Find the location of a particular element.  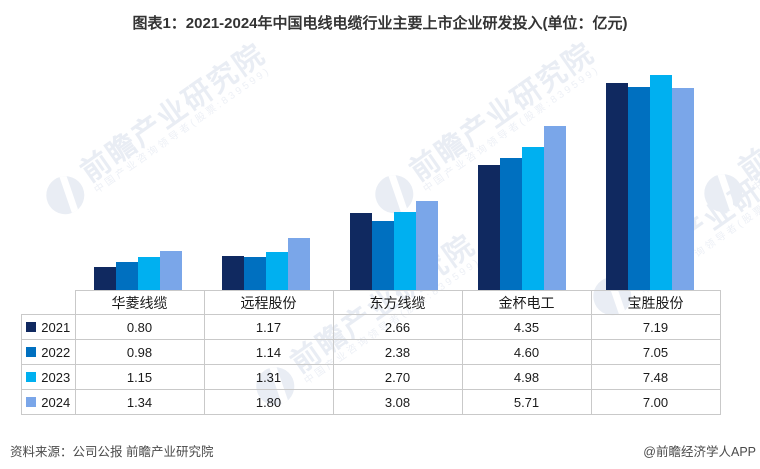

table-row-2024: 2024 1.34 1.80 3.08 5.71 7.00 is located at coordinates (371, 402).